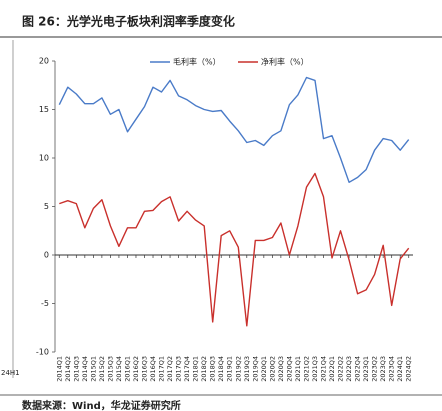 The width and height of the screenshot is (442, 411). Describe the element at coordinates (153, 369) in the screenshot. I see `x-tick-label: 2016Q4` at that location.